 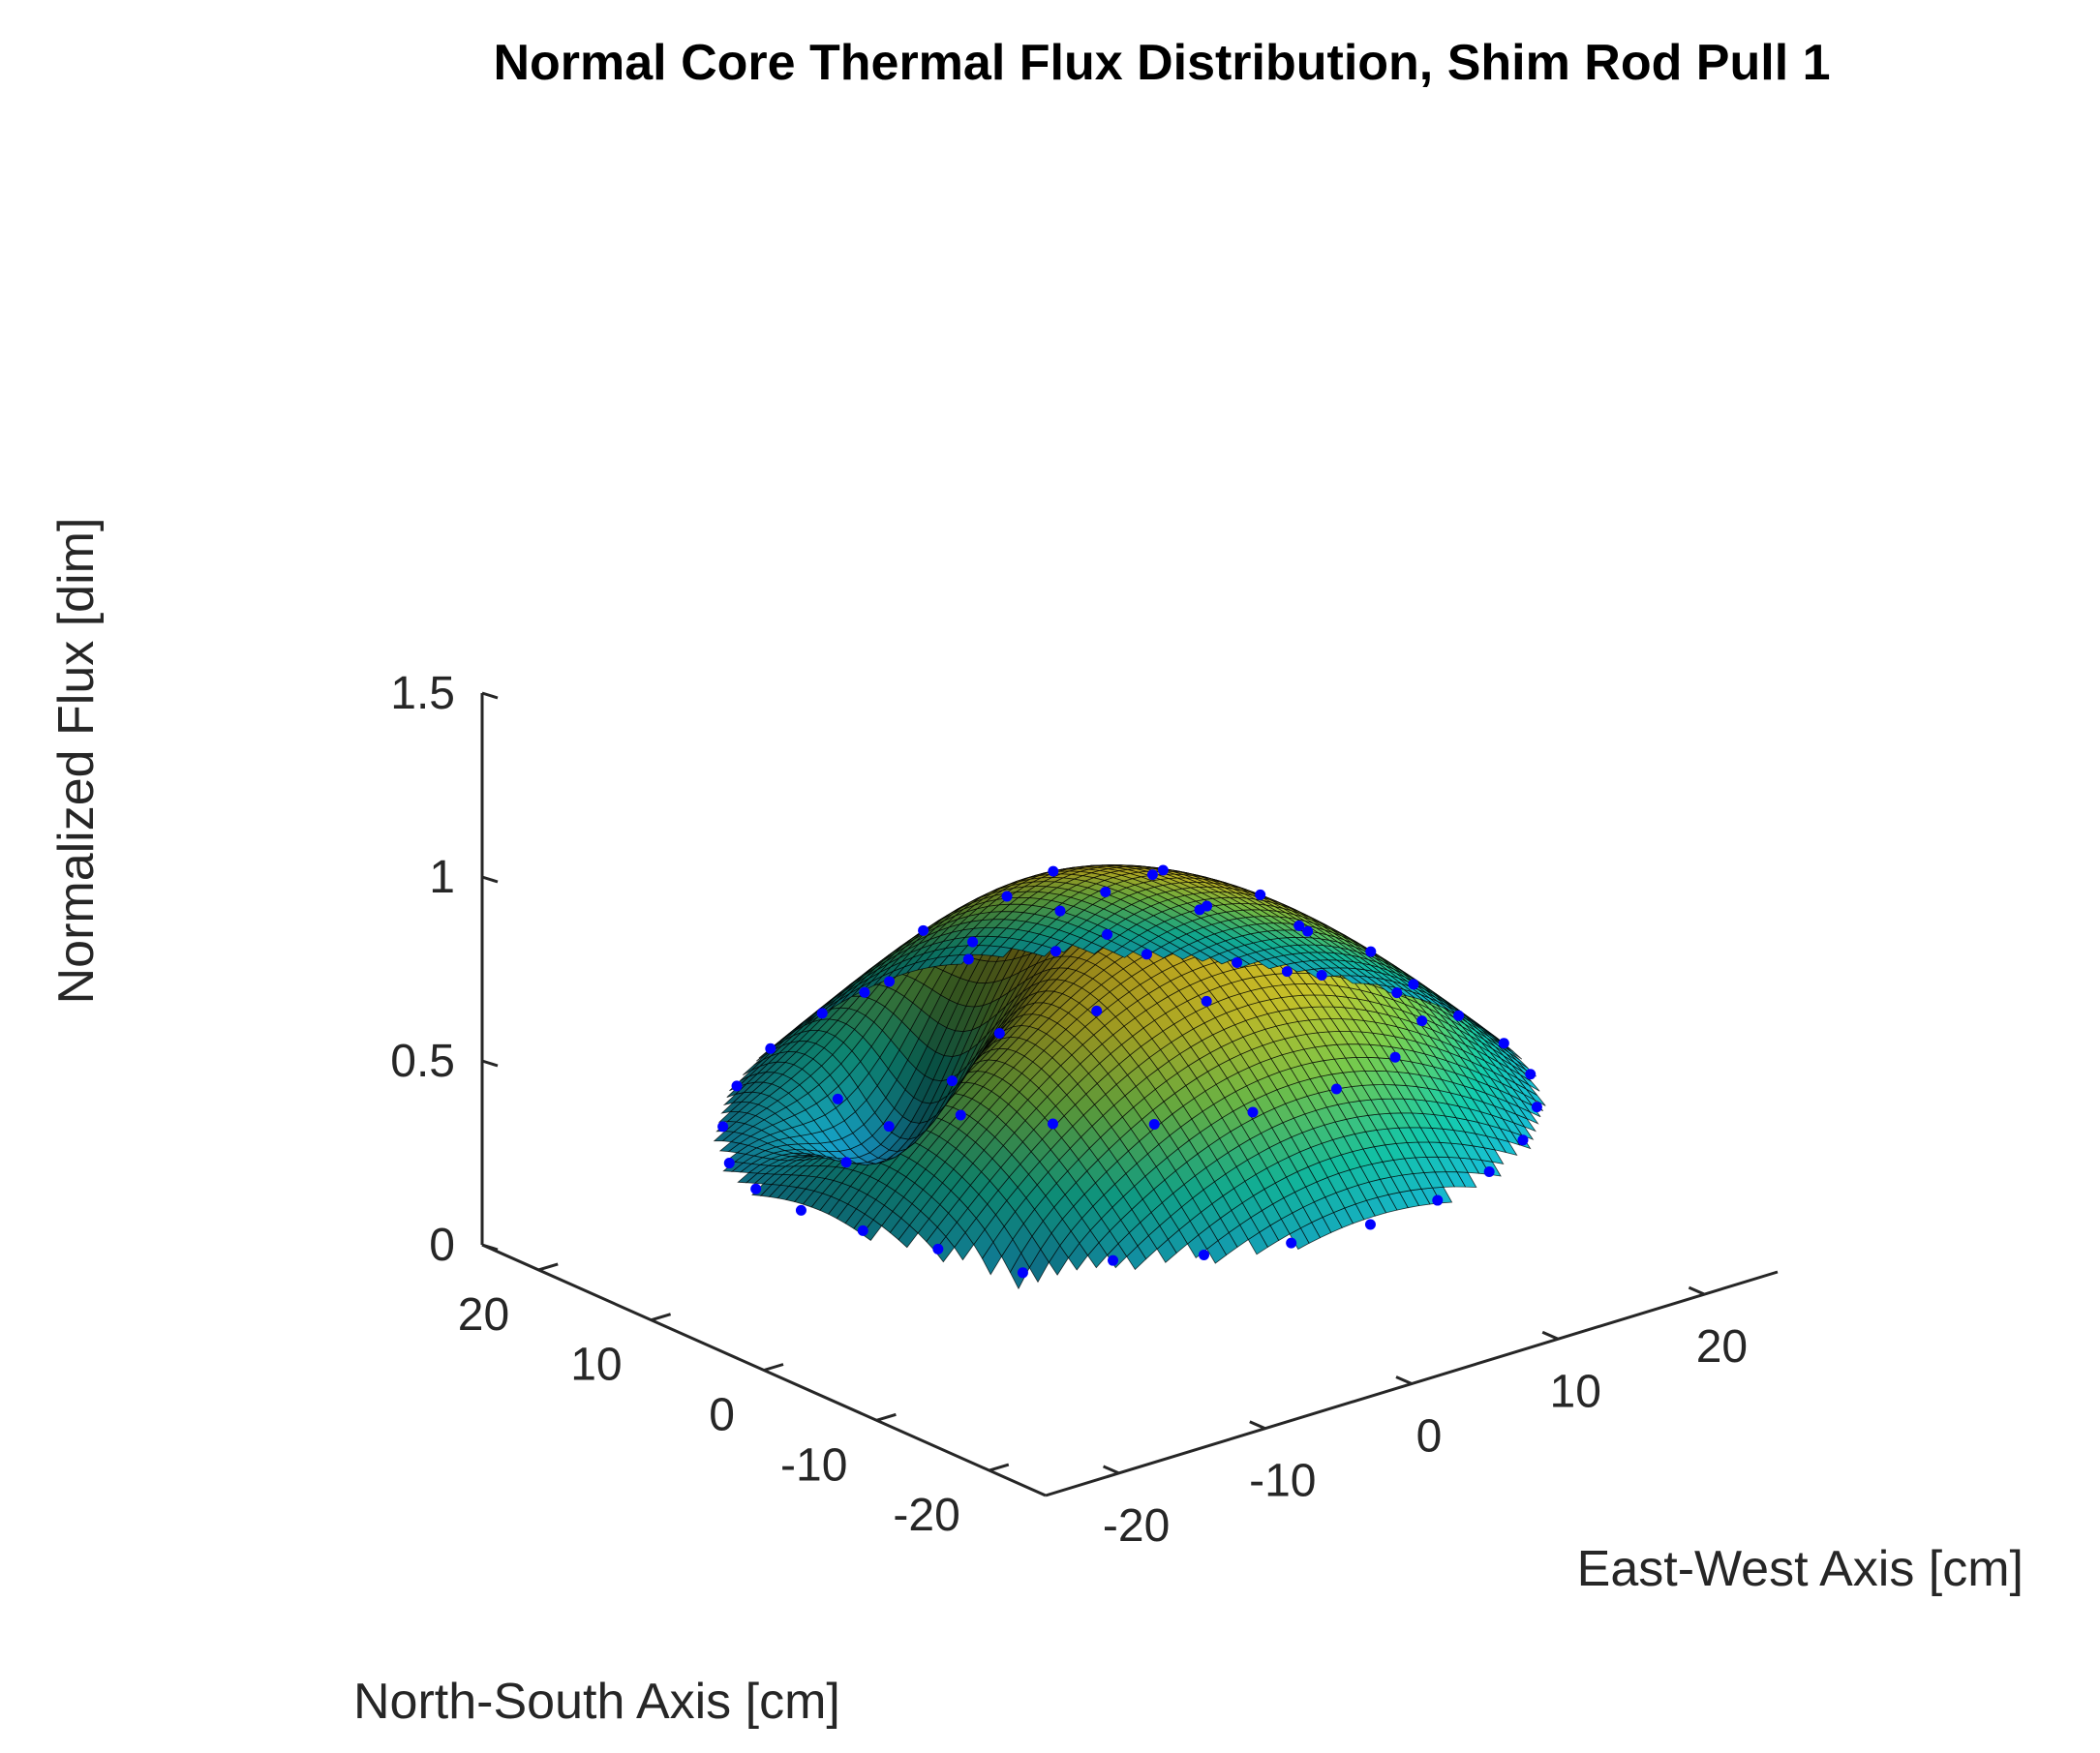 What do you see at coordinates (1137, 1526) in the screenshot?
I see `x-tick-label: -20` at bounding box center [1137, 1526].